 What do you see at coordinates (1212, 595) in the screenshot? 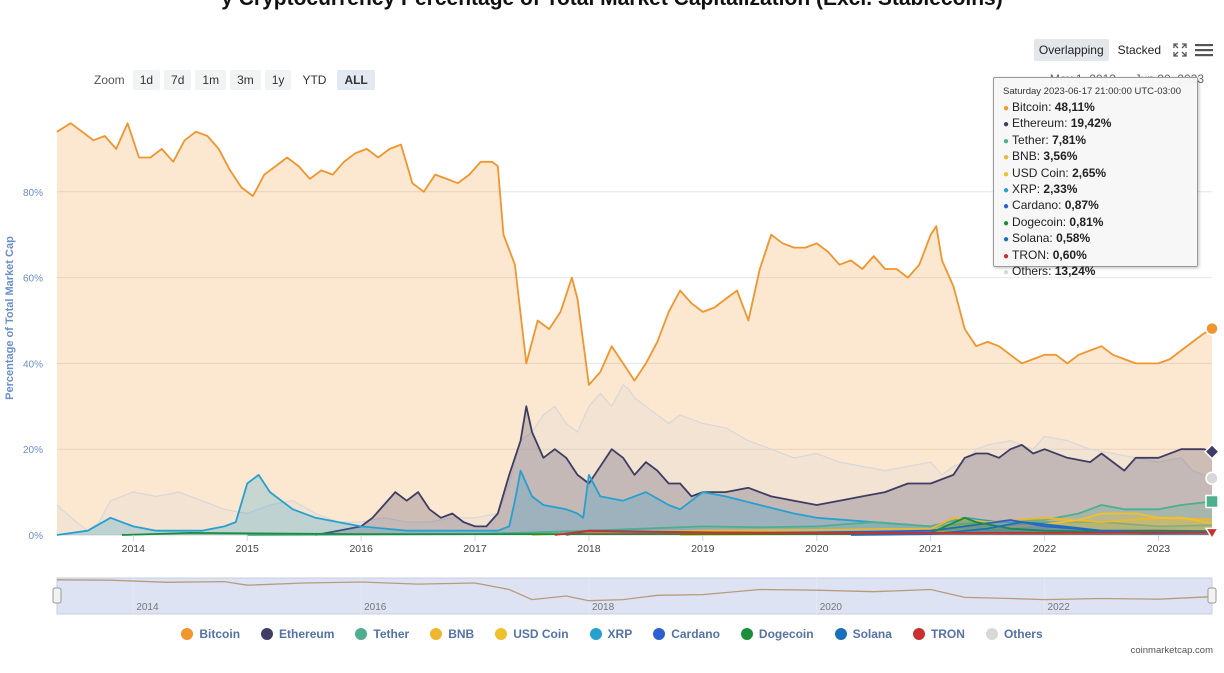
I see `navigator-right-handle` at bounding box center [1212, 595].